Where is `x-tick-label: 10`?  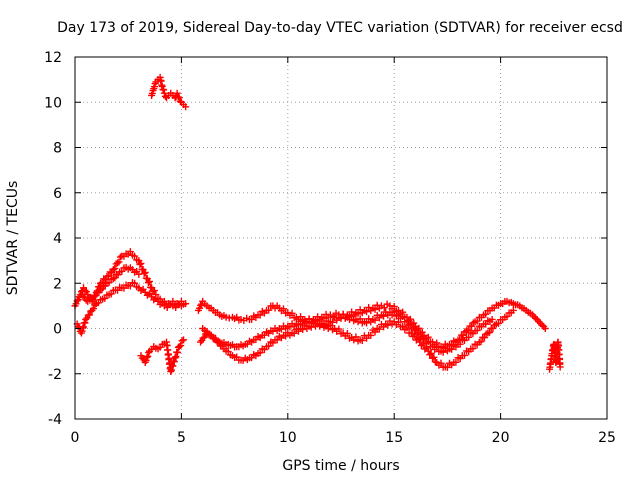
x-tick-label: 10 is located at coordinates (288, 438).